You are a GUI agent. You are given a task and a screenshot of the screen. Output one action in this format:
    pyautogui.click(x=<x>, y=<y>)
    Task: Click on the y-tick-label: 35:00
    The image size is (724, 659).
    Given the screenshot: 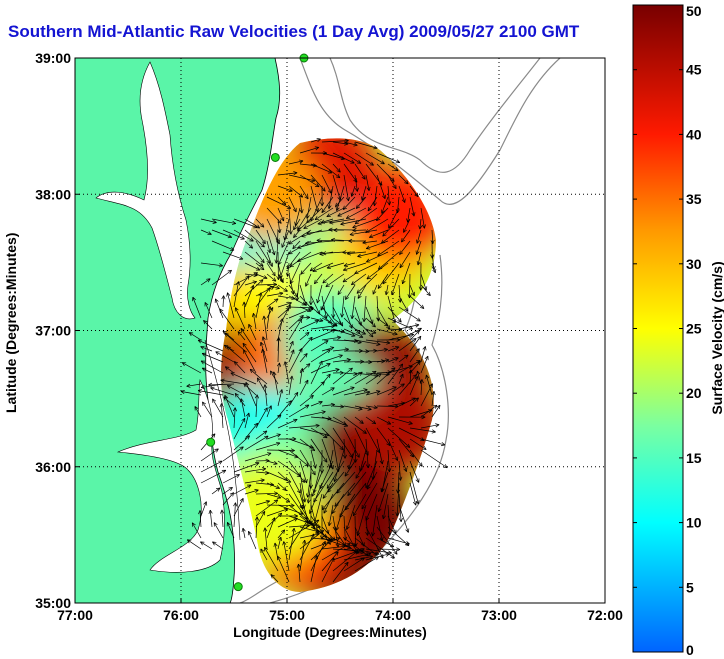 What is the action you would take?
    pyautogui.click(x=53, y=603)
    